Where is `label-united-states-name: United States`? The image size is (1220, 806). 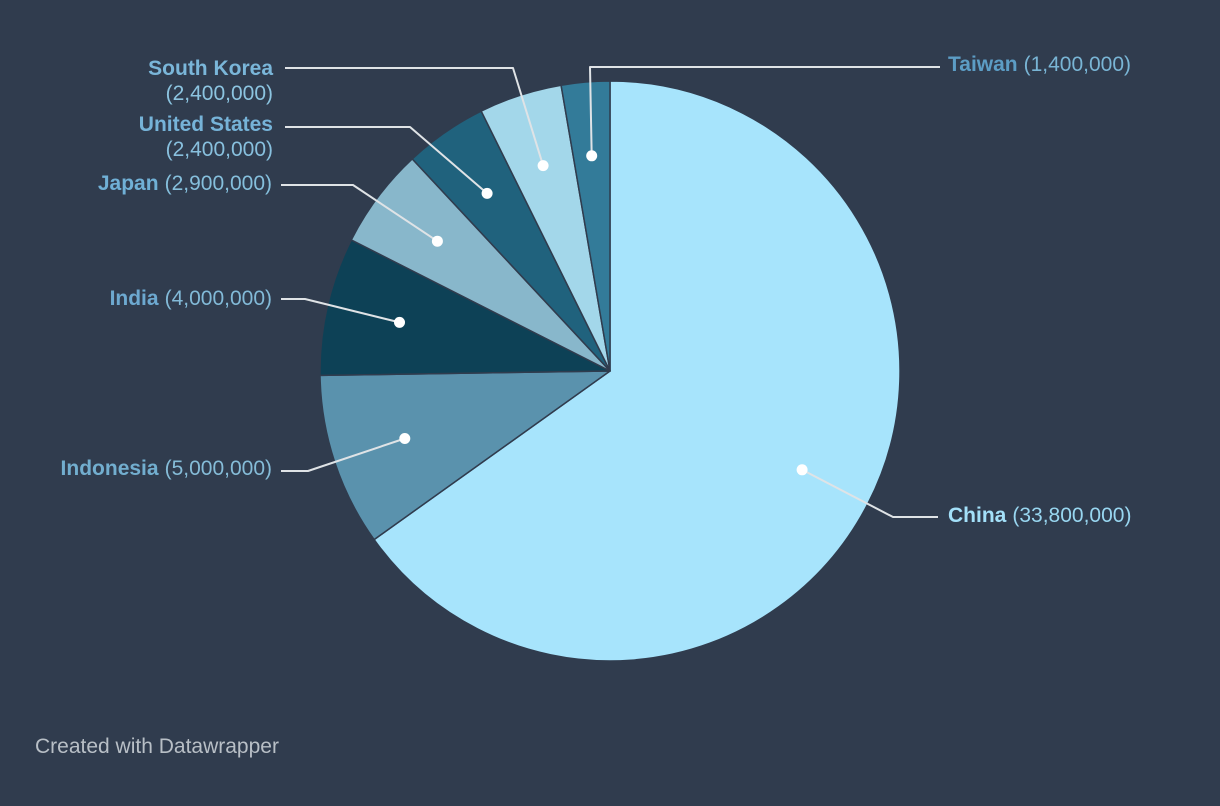
label-united-states-name: United States is located at coordinates (205, 124).